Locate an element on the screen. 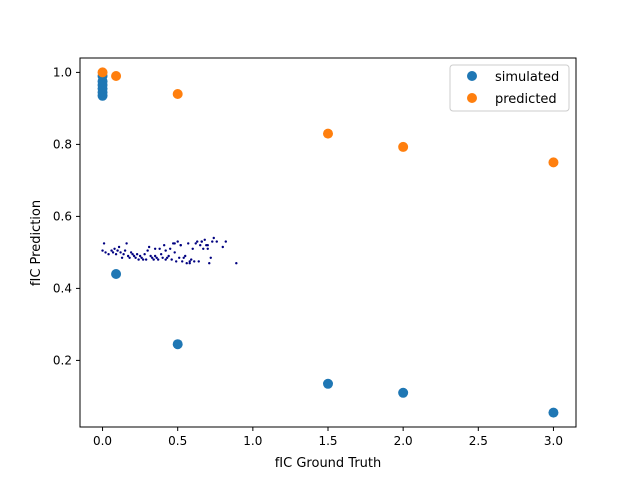 Image resolution: width=640 pixels, height=480 pixels. x-tick-label: 0.0 is located at coordinates (102, 441).